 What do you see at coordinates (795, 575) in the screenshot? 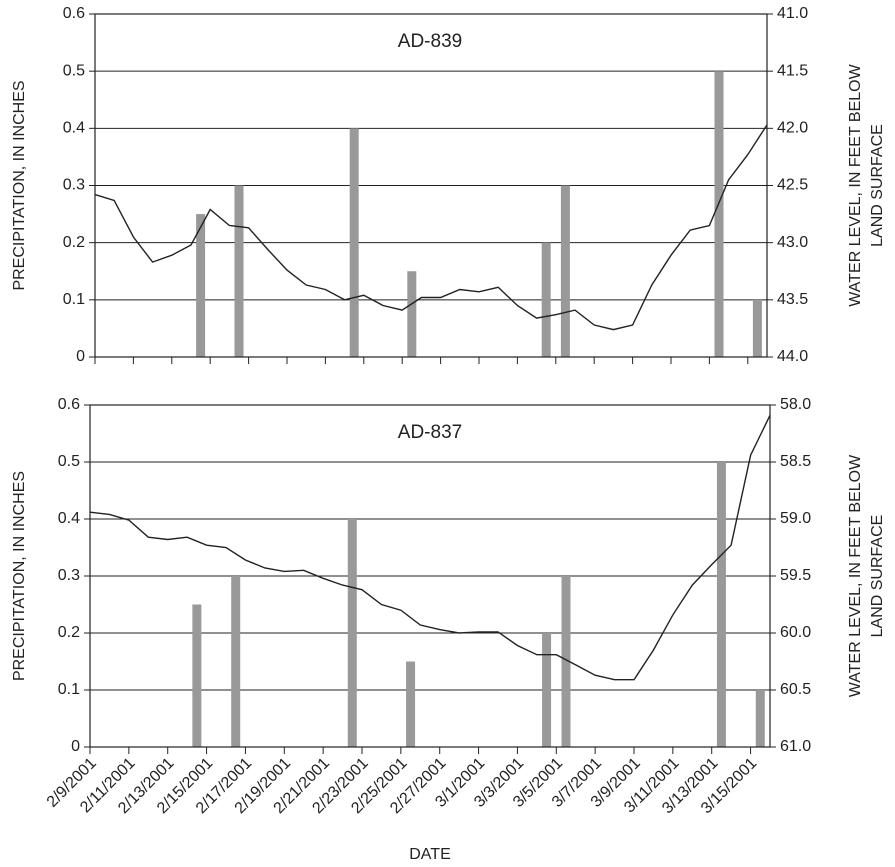
I see `y2-tick-label: 59.5` at bounding box center [795, 575].